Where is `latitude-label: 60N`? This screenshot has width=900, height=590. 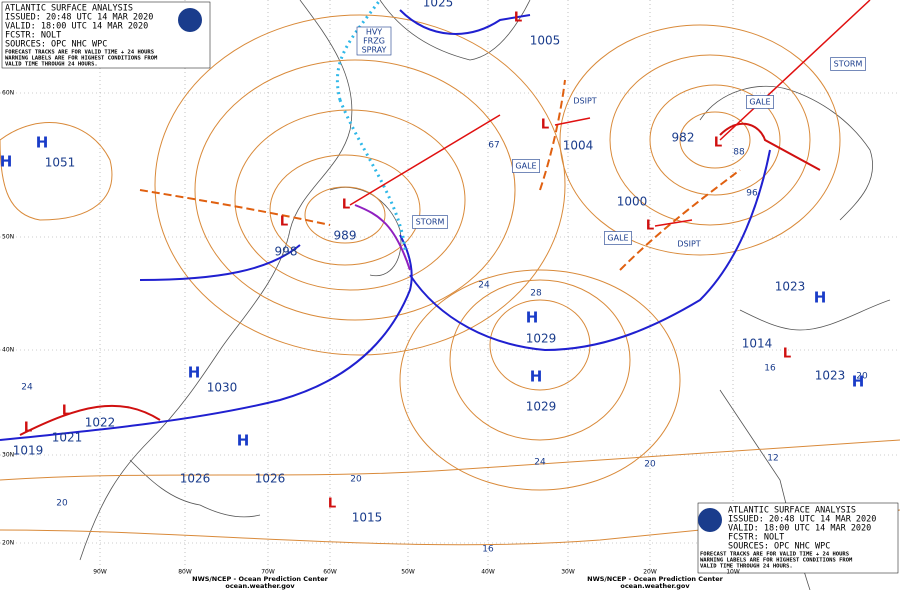
latitude-label: 60N is located at coordinates (8, 93).